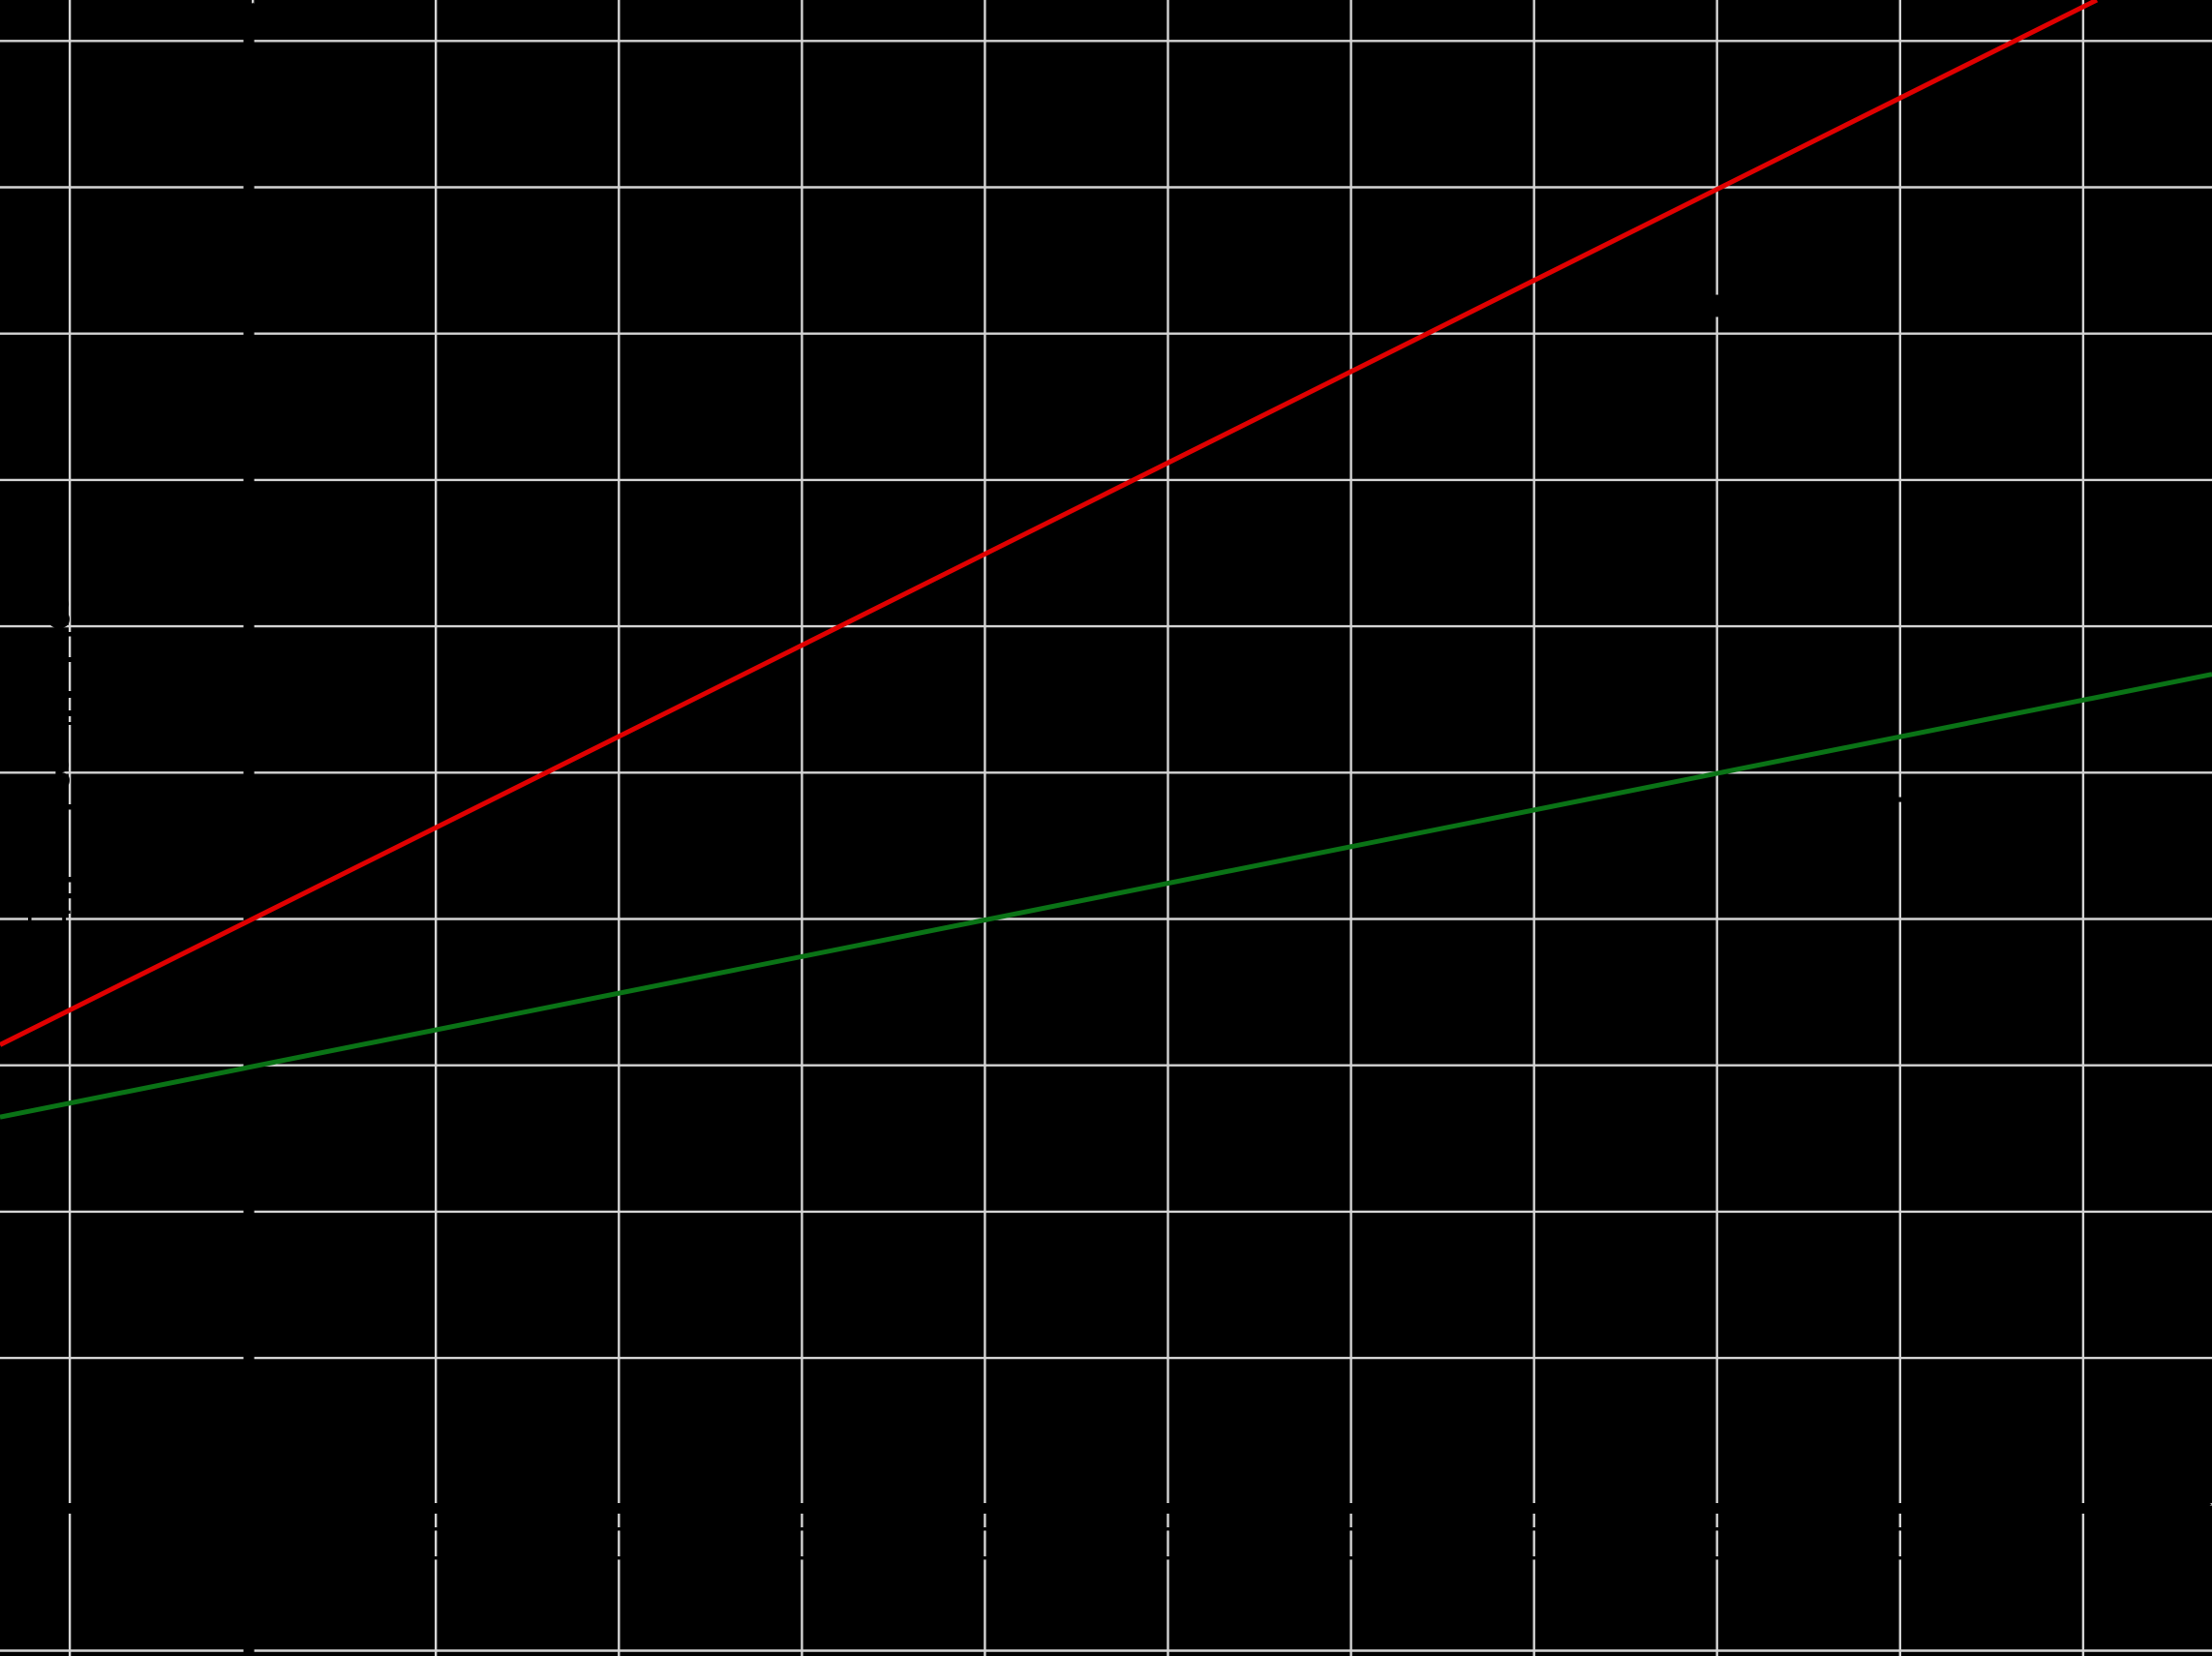 The image size is (2212, 1656). I want to click on svg-text: 4, so click(59, 905).